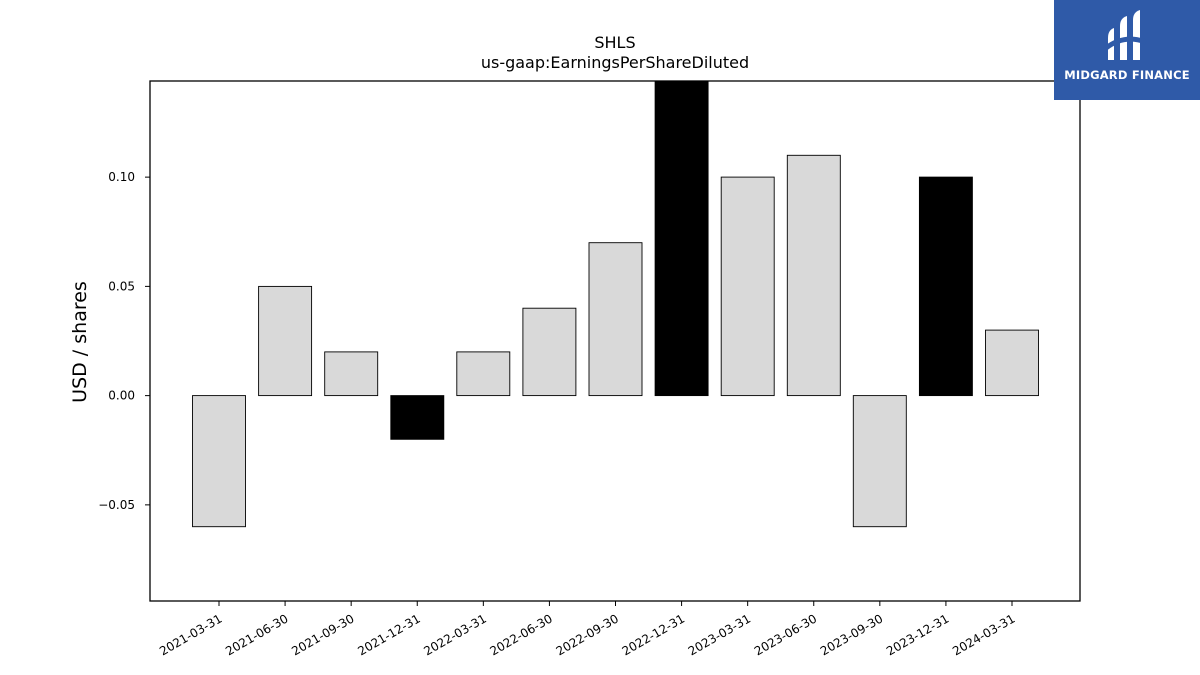 This screenshot has height=675, width=1200. Describe the element at coordinates (388, 634) in the screenshot. I see `x-tick-label: 2021-12-31` at that location.